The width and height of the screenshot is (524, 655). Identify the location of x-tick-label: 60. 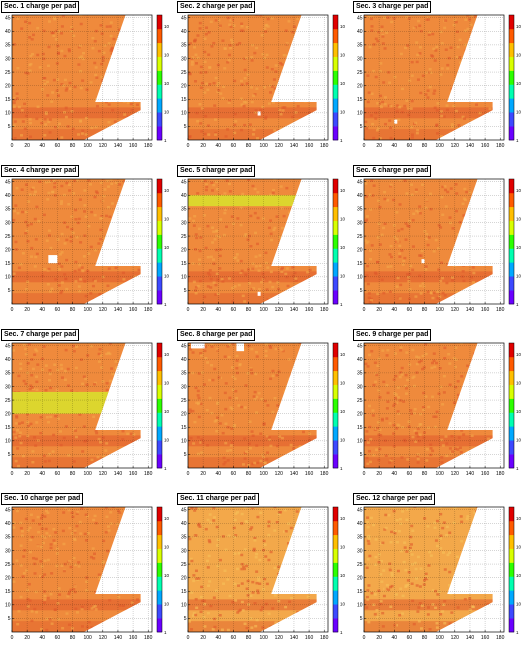
(410, 310).